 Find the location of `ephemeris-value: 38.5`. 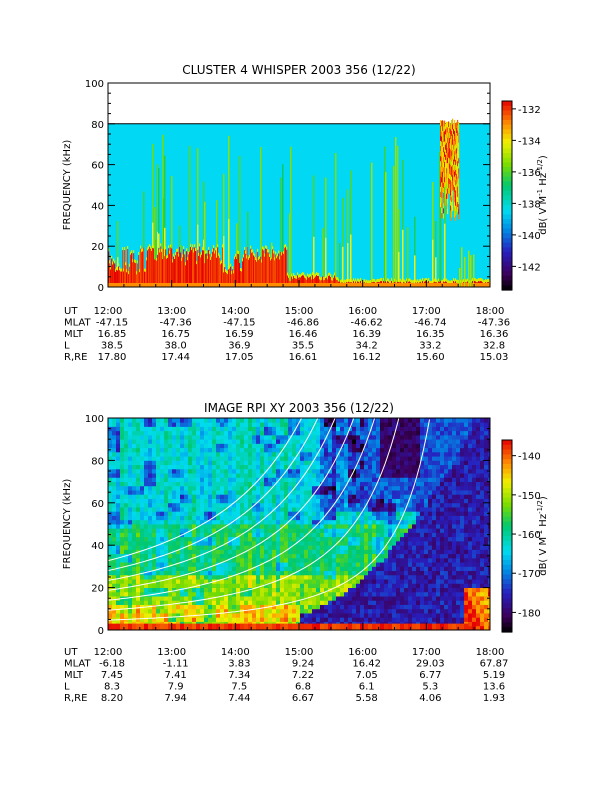

ephemeris-value: 38.5 is located at coordinates (112, 346).